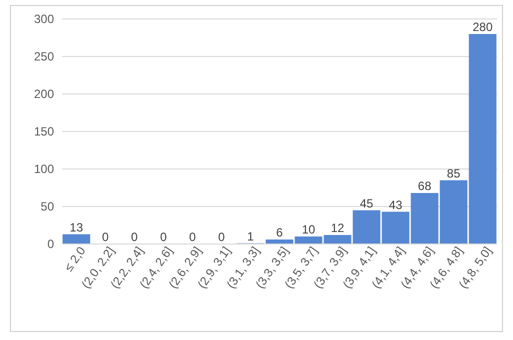  I want to click on data-label: 280, so click(482, 27).